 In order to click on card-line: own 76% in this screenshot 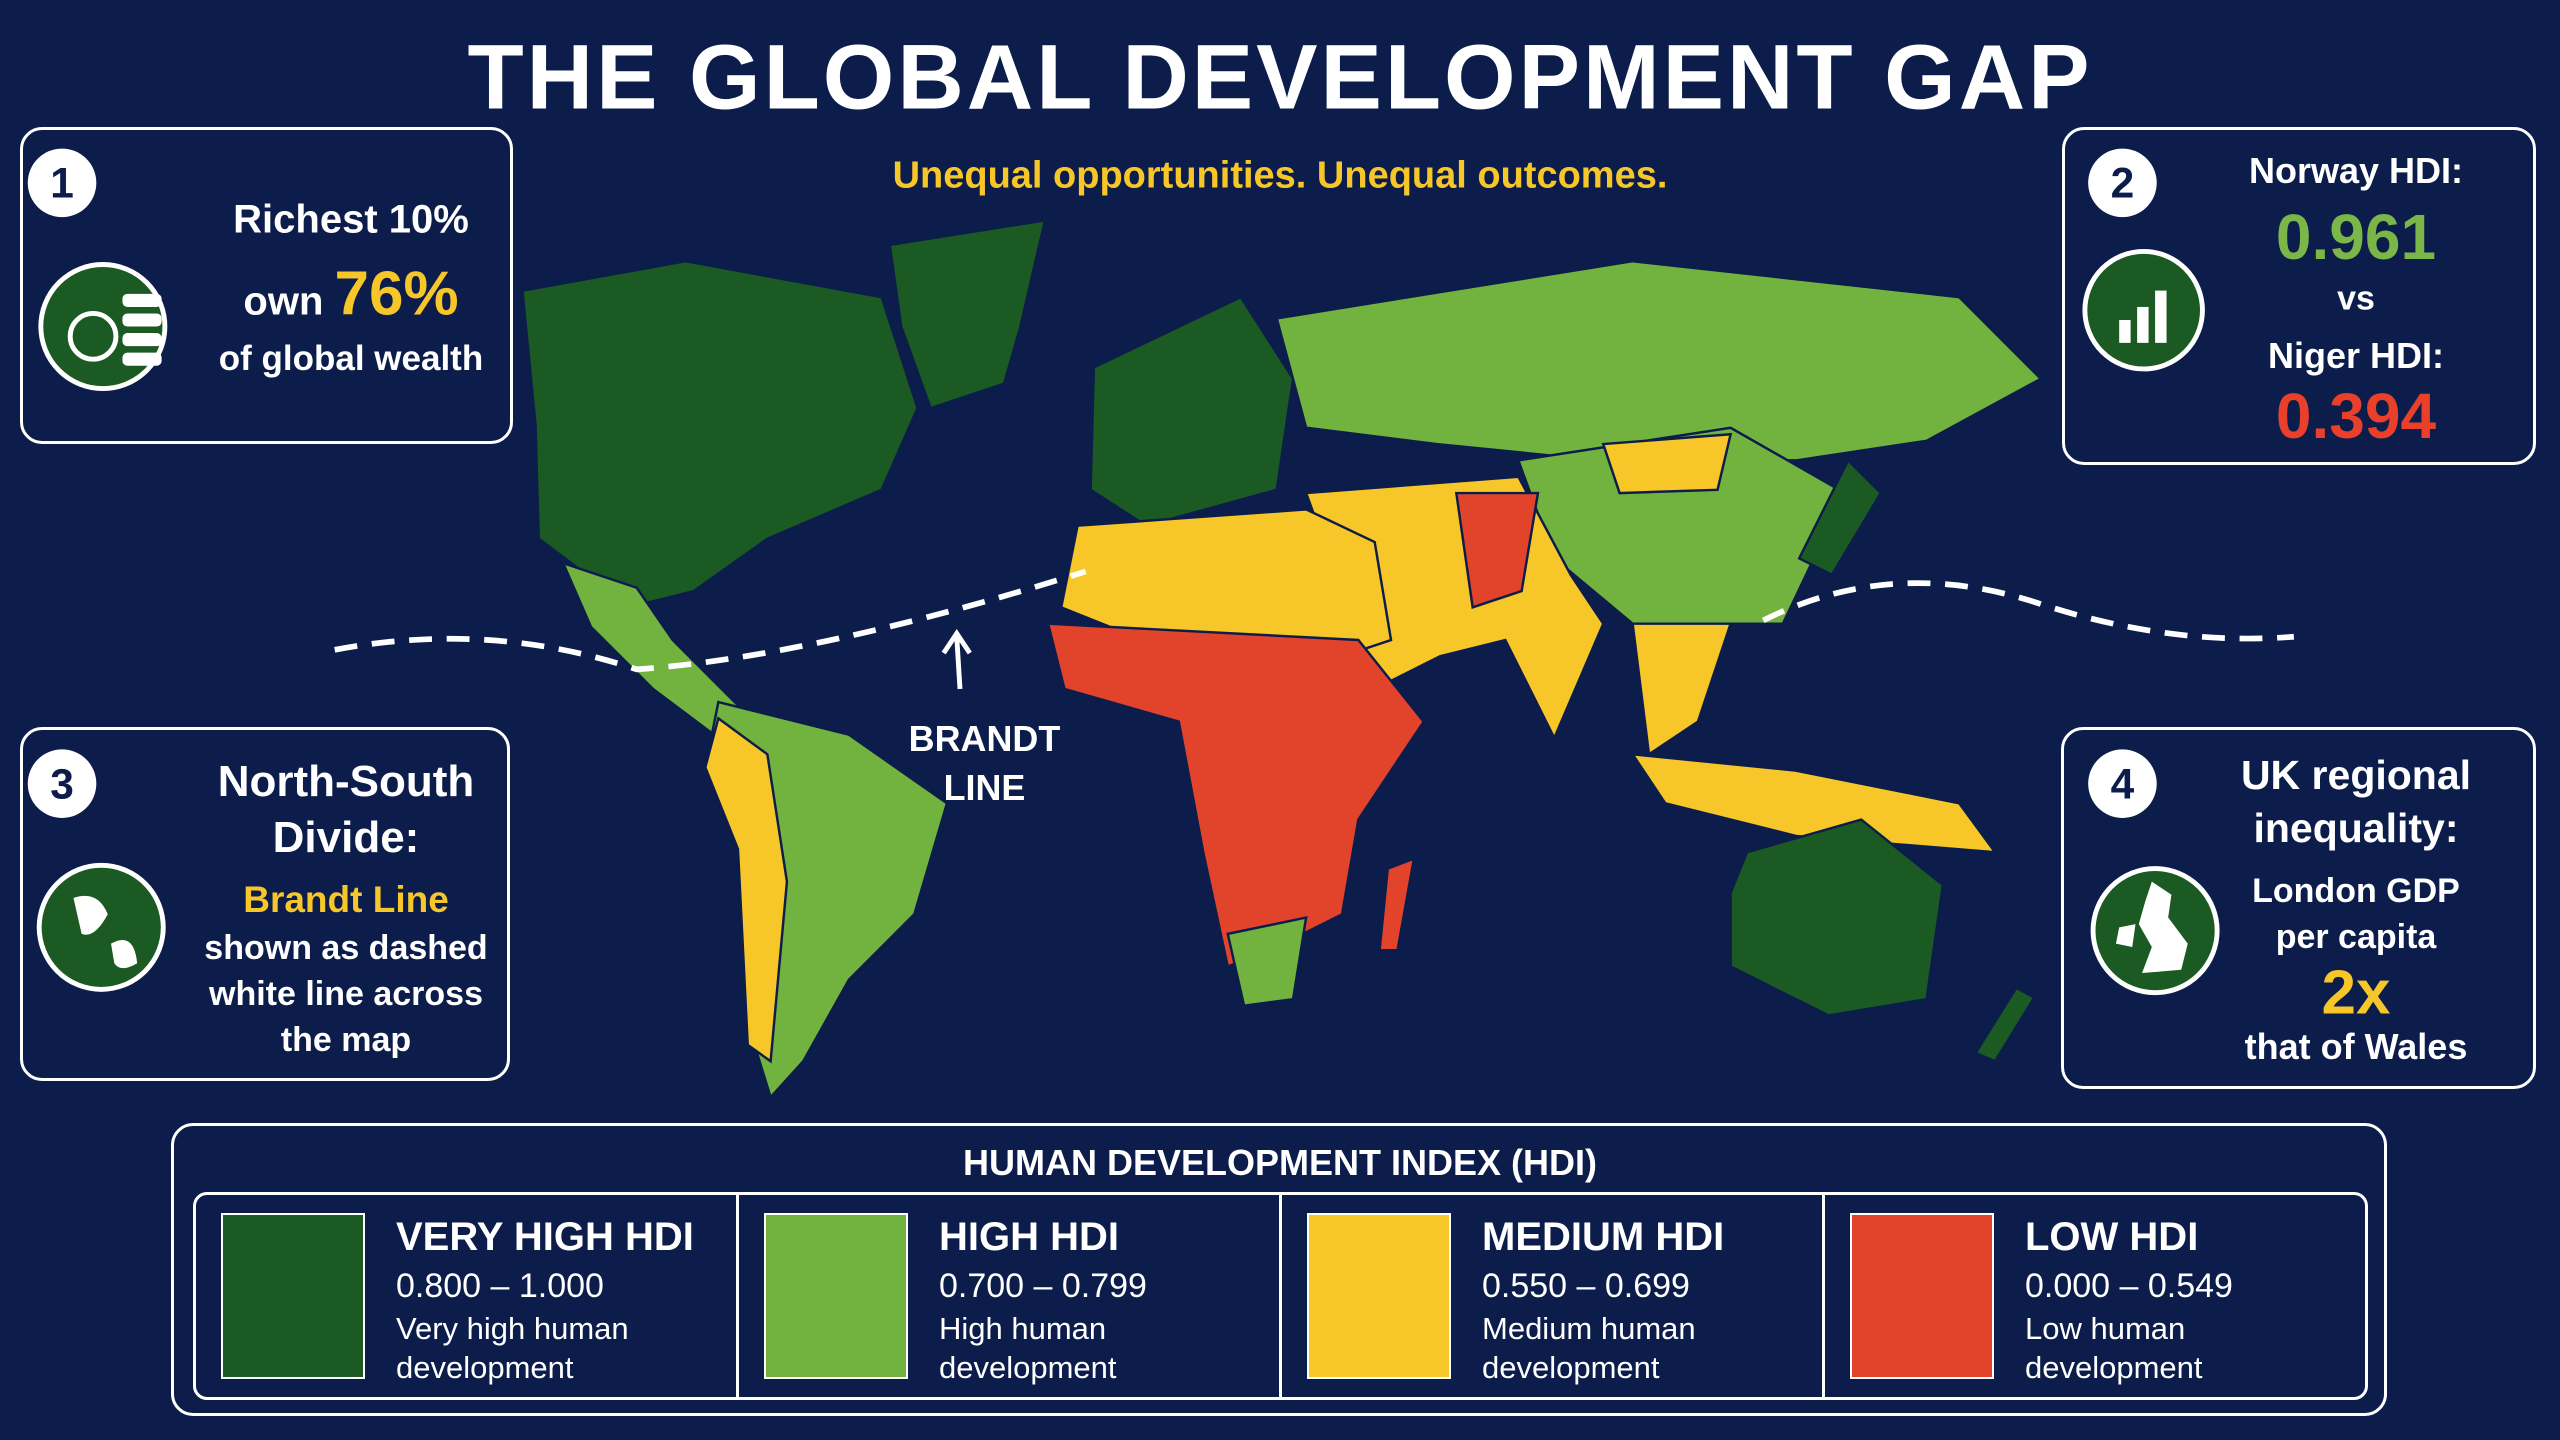, I will do `click(350, 294)`.